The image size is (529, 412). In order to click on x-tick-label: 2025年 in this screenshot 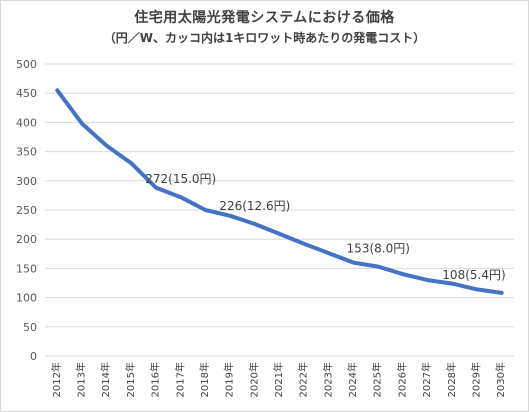, I will do `click(377, 379)`.